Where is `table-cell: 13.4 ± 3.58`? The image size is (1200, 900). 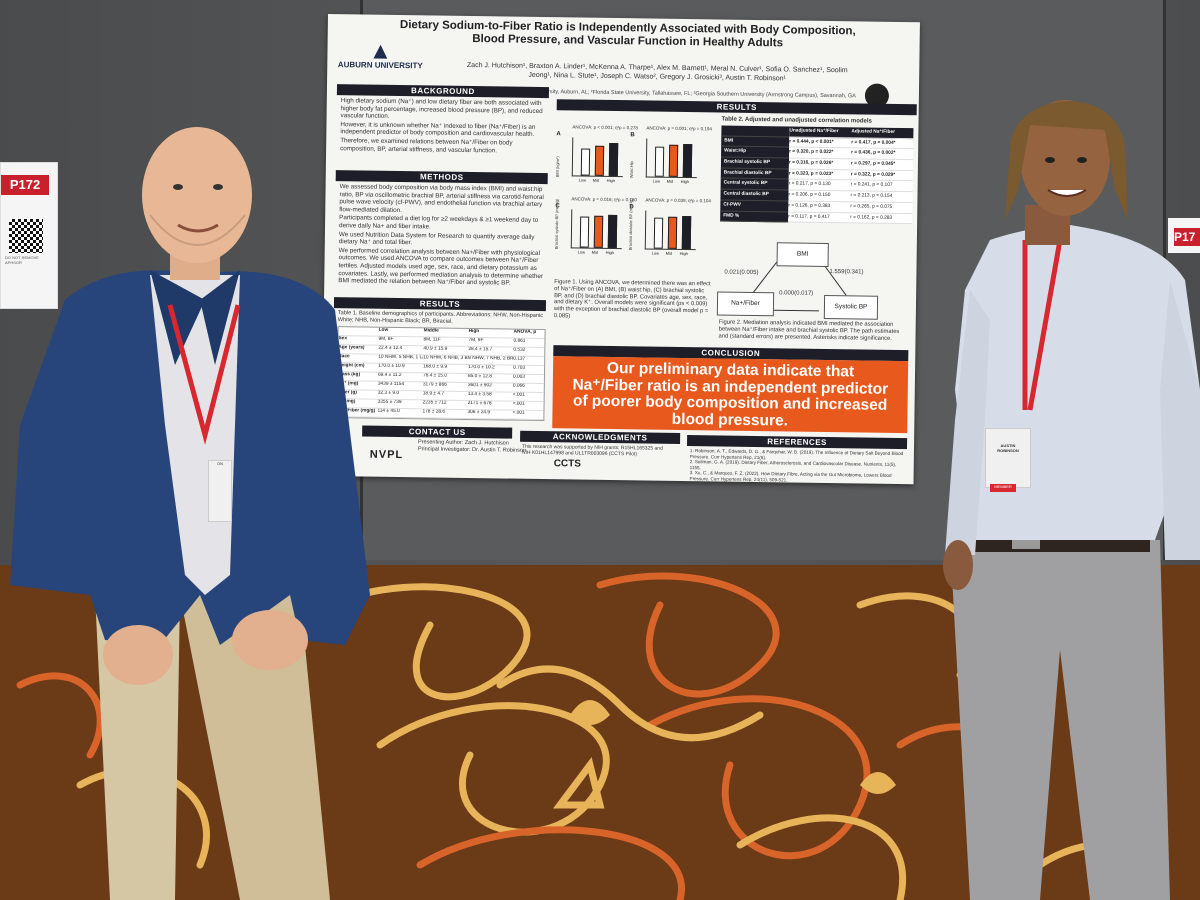 table-cell: 13.4 ± 3.58 is located at coordinates (479, 394).